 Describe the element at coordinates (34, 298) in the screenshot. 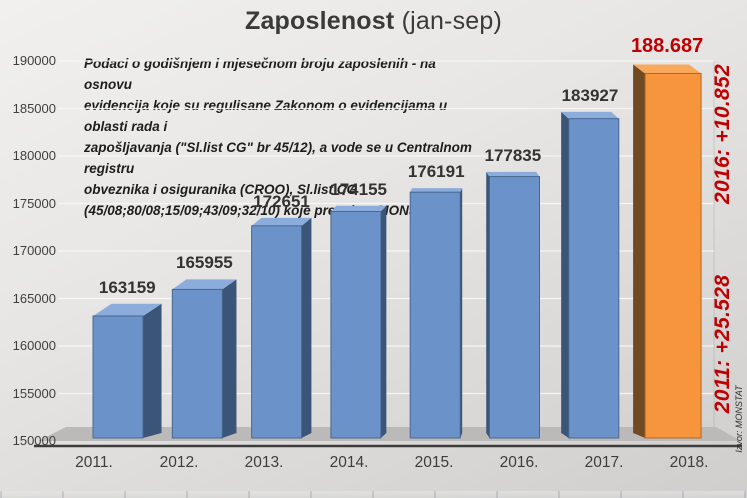

I see `y-tick-label: 165000` at that location.